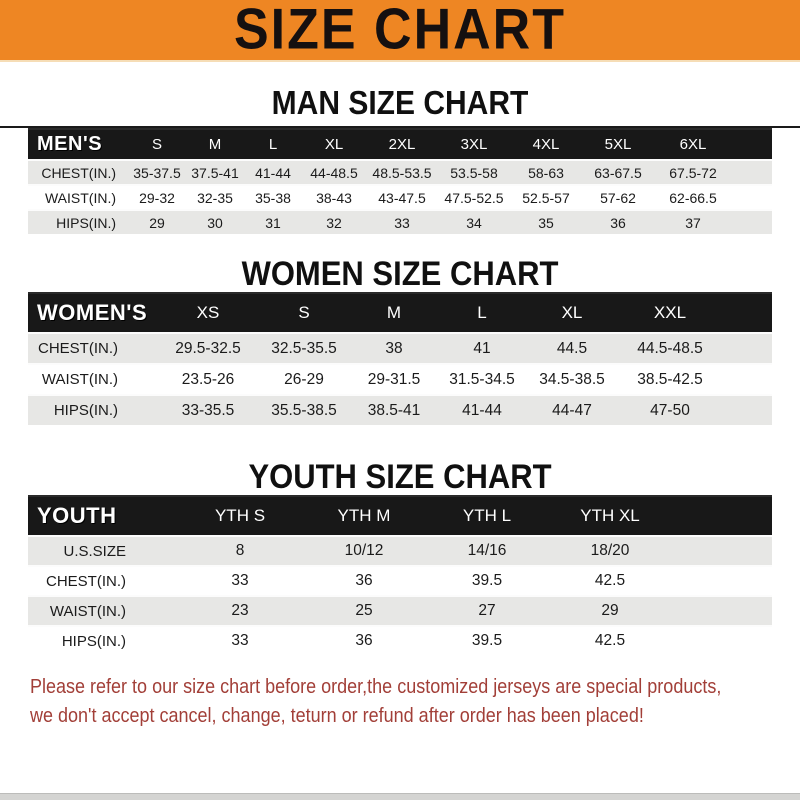 Image resolution: width=800 pixels, height=800 pixels. Describe the element at coordinates (670, 347) in the screenshot. I see `size-value-cell: 44.5-48.5` at that location.